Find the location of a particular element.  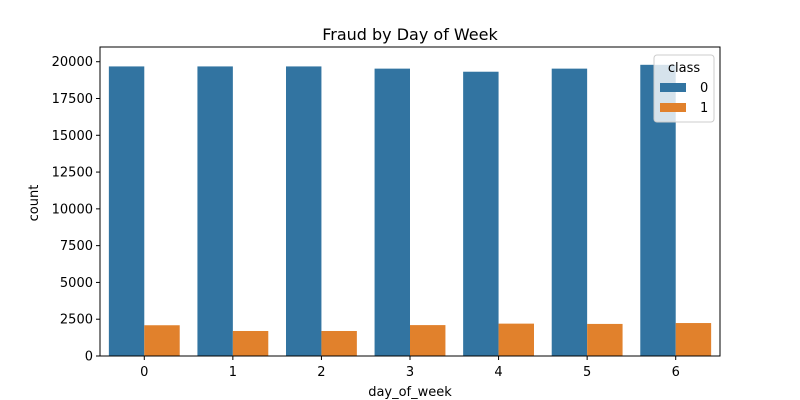

y-tick-label: 20000 is located at coordinates (72, 62).